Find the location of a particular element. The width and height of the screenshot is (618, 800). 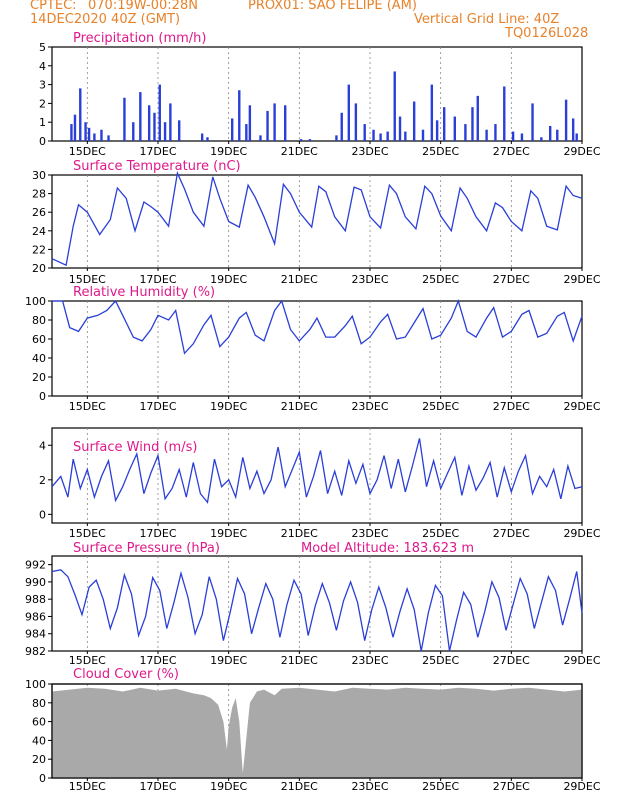

humidity-xtick-label: 27DEC is located at coordinates (511, 406).